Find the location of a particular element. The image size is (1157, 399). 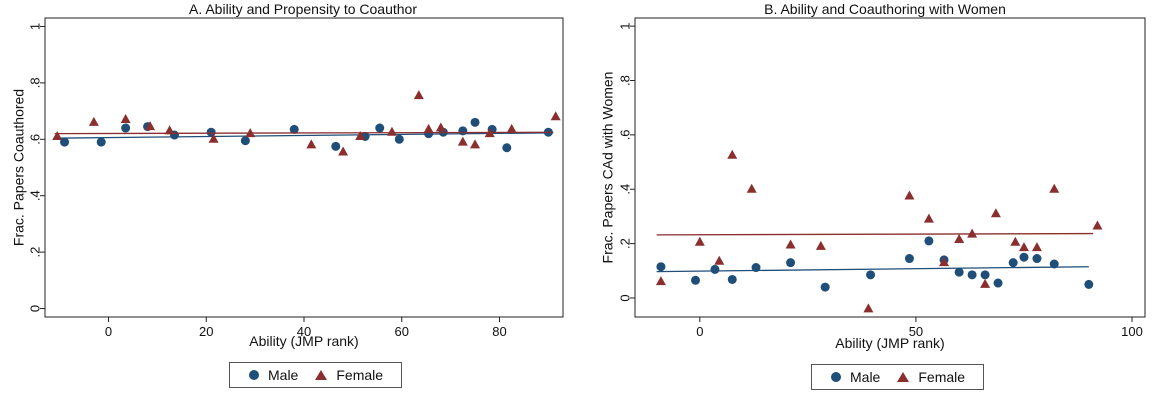

y-axis-label: Frac. Papers Coauthored is located at coordinates (19, 167).